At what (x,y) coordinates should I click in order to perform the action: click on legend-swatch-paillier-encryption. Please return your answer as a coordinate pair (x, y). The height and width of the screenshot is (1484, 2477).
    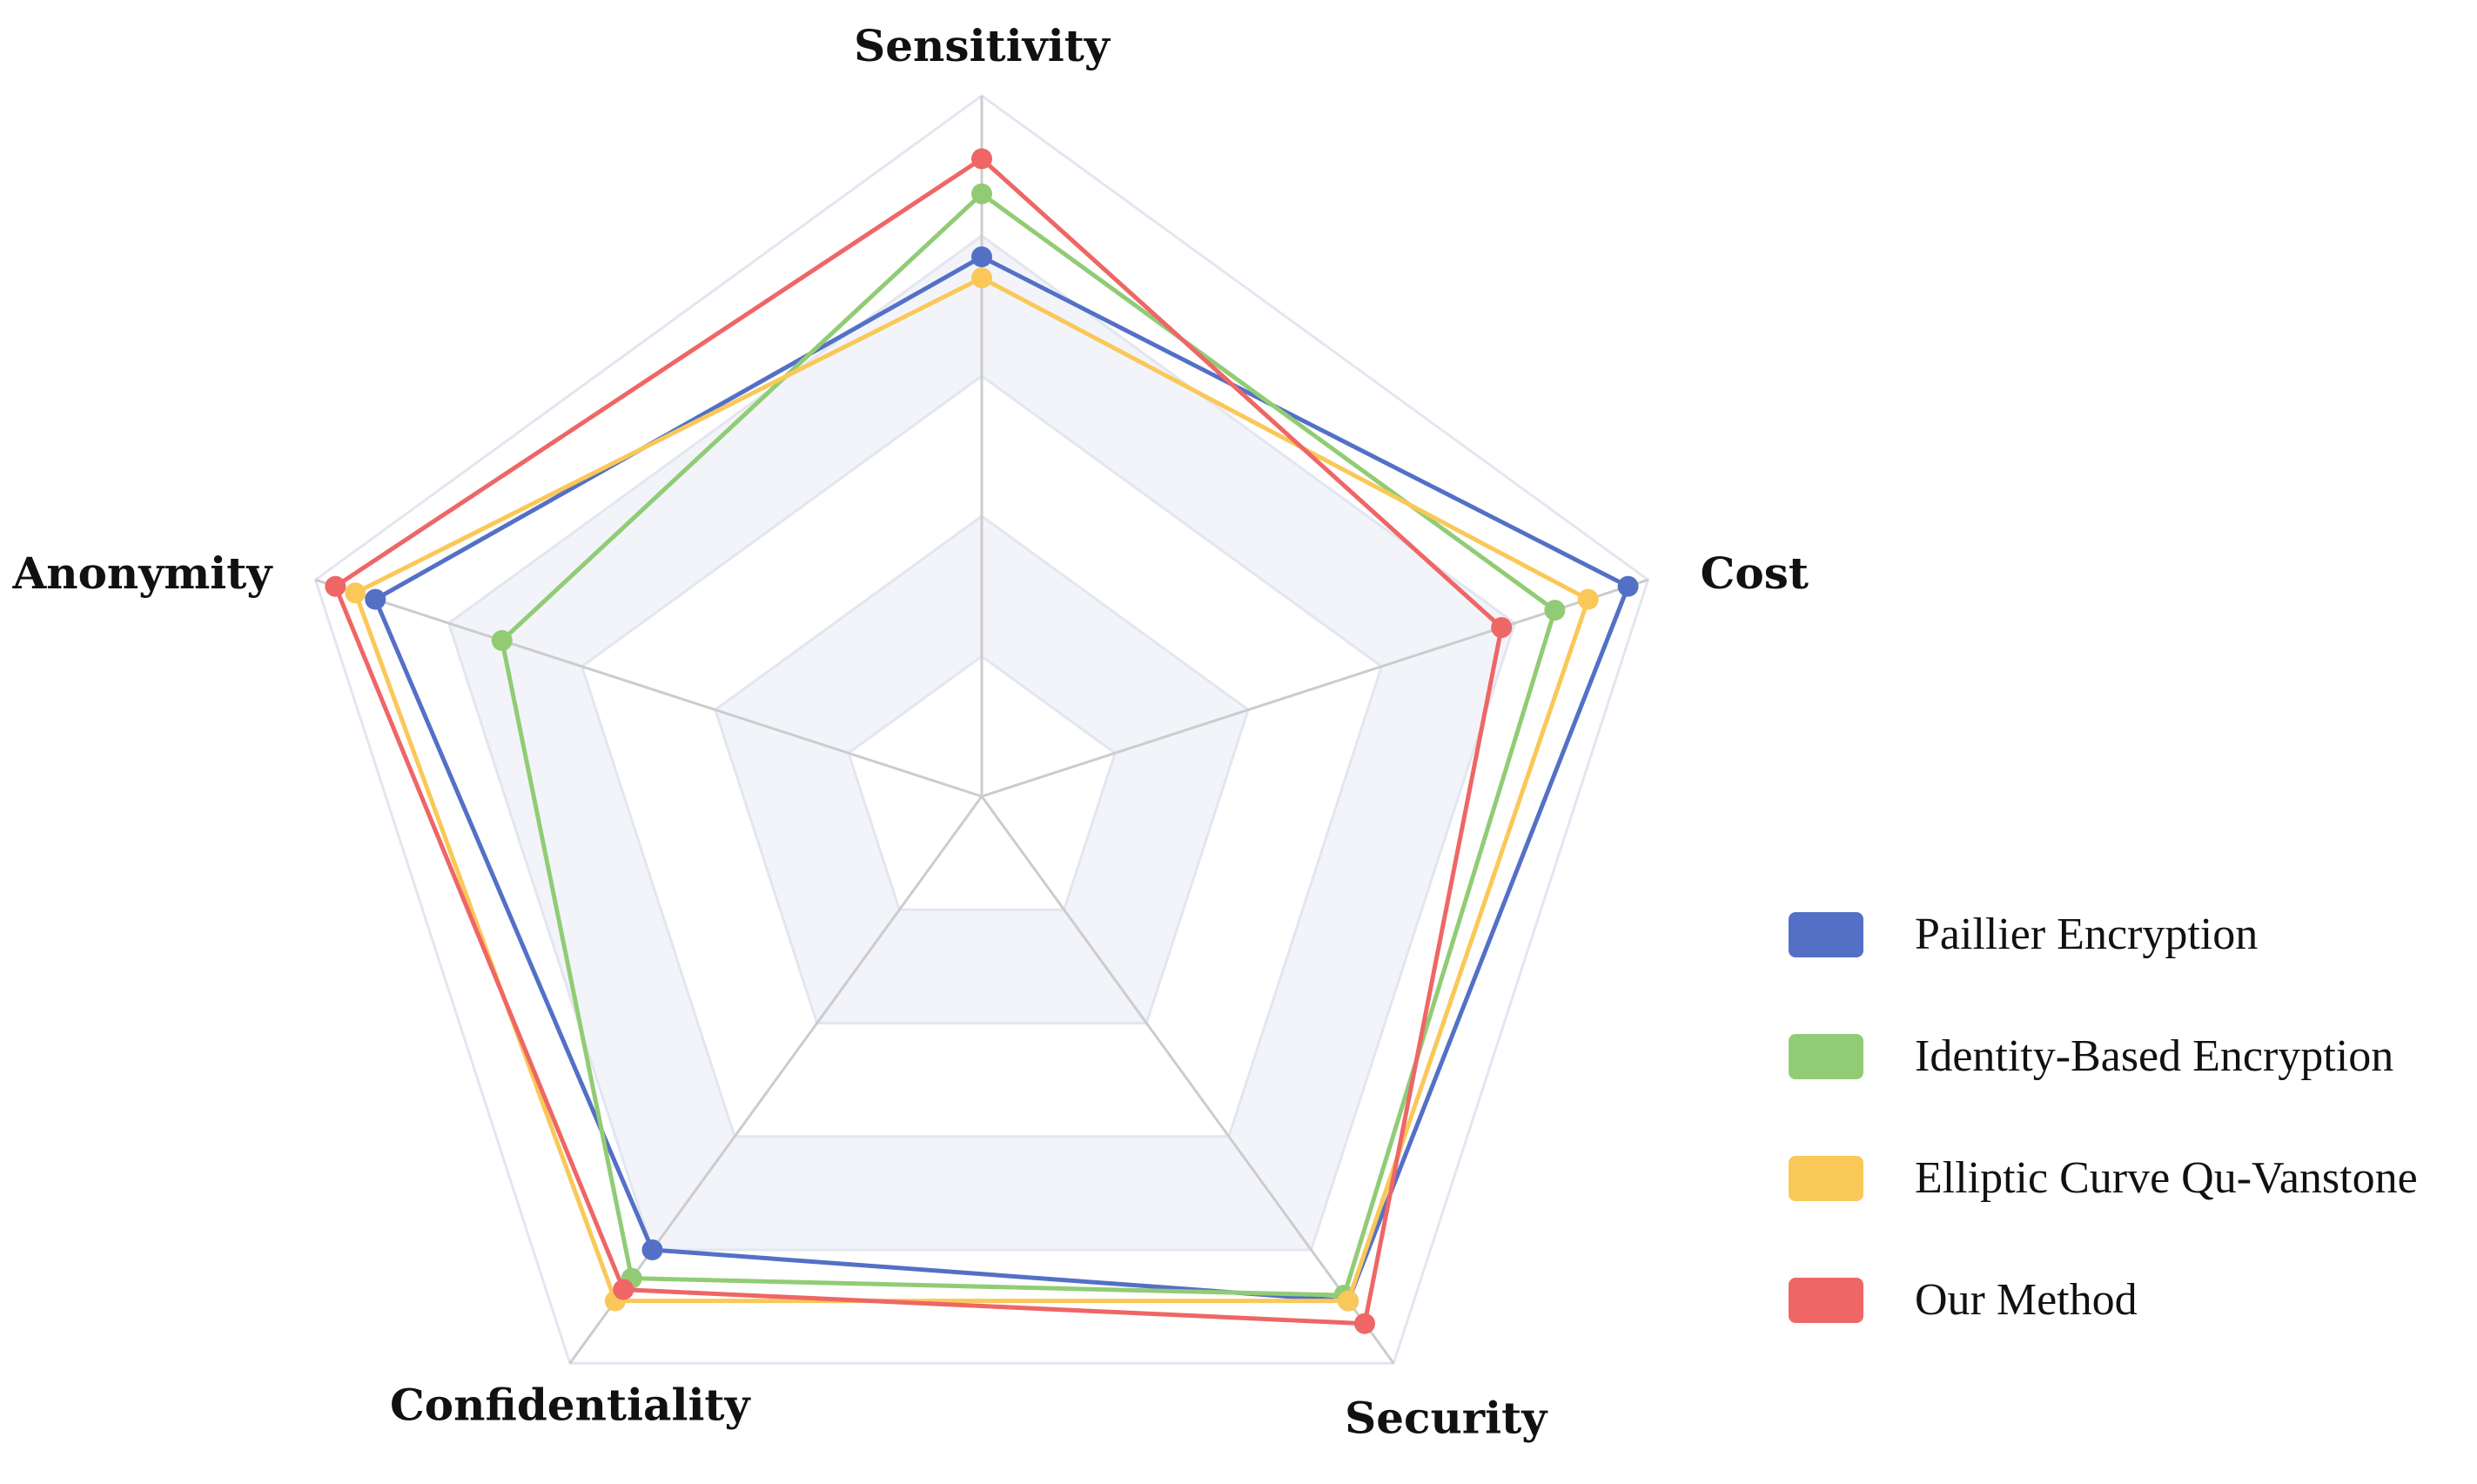
    Looking at the image, I should click on (1826, 934).